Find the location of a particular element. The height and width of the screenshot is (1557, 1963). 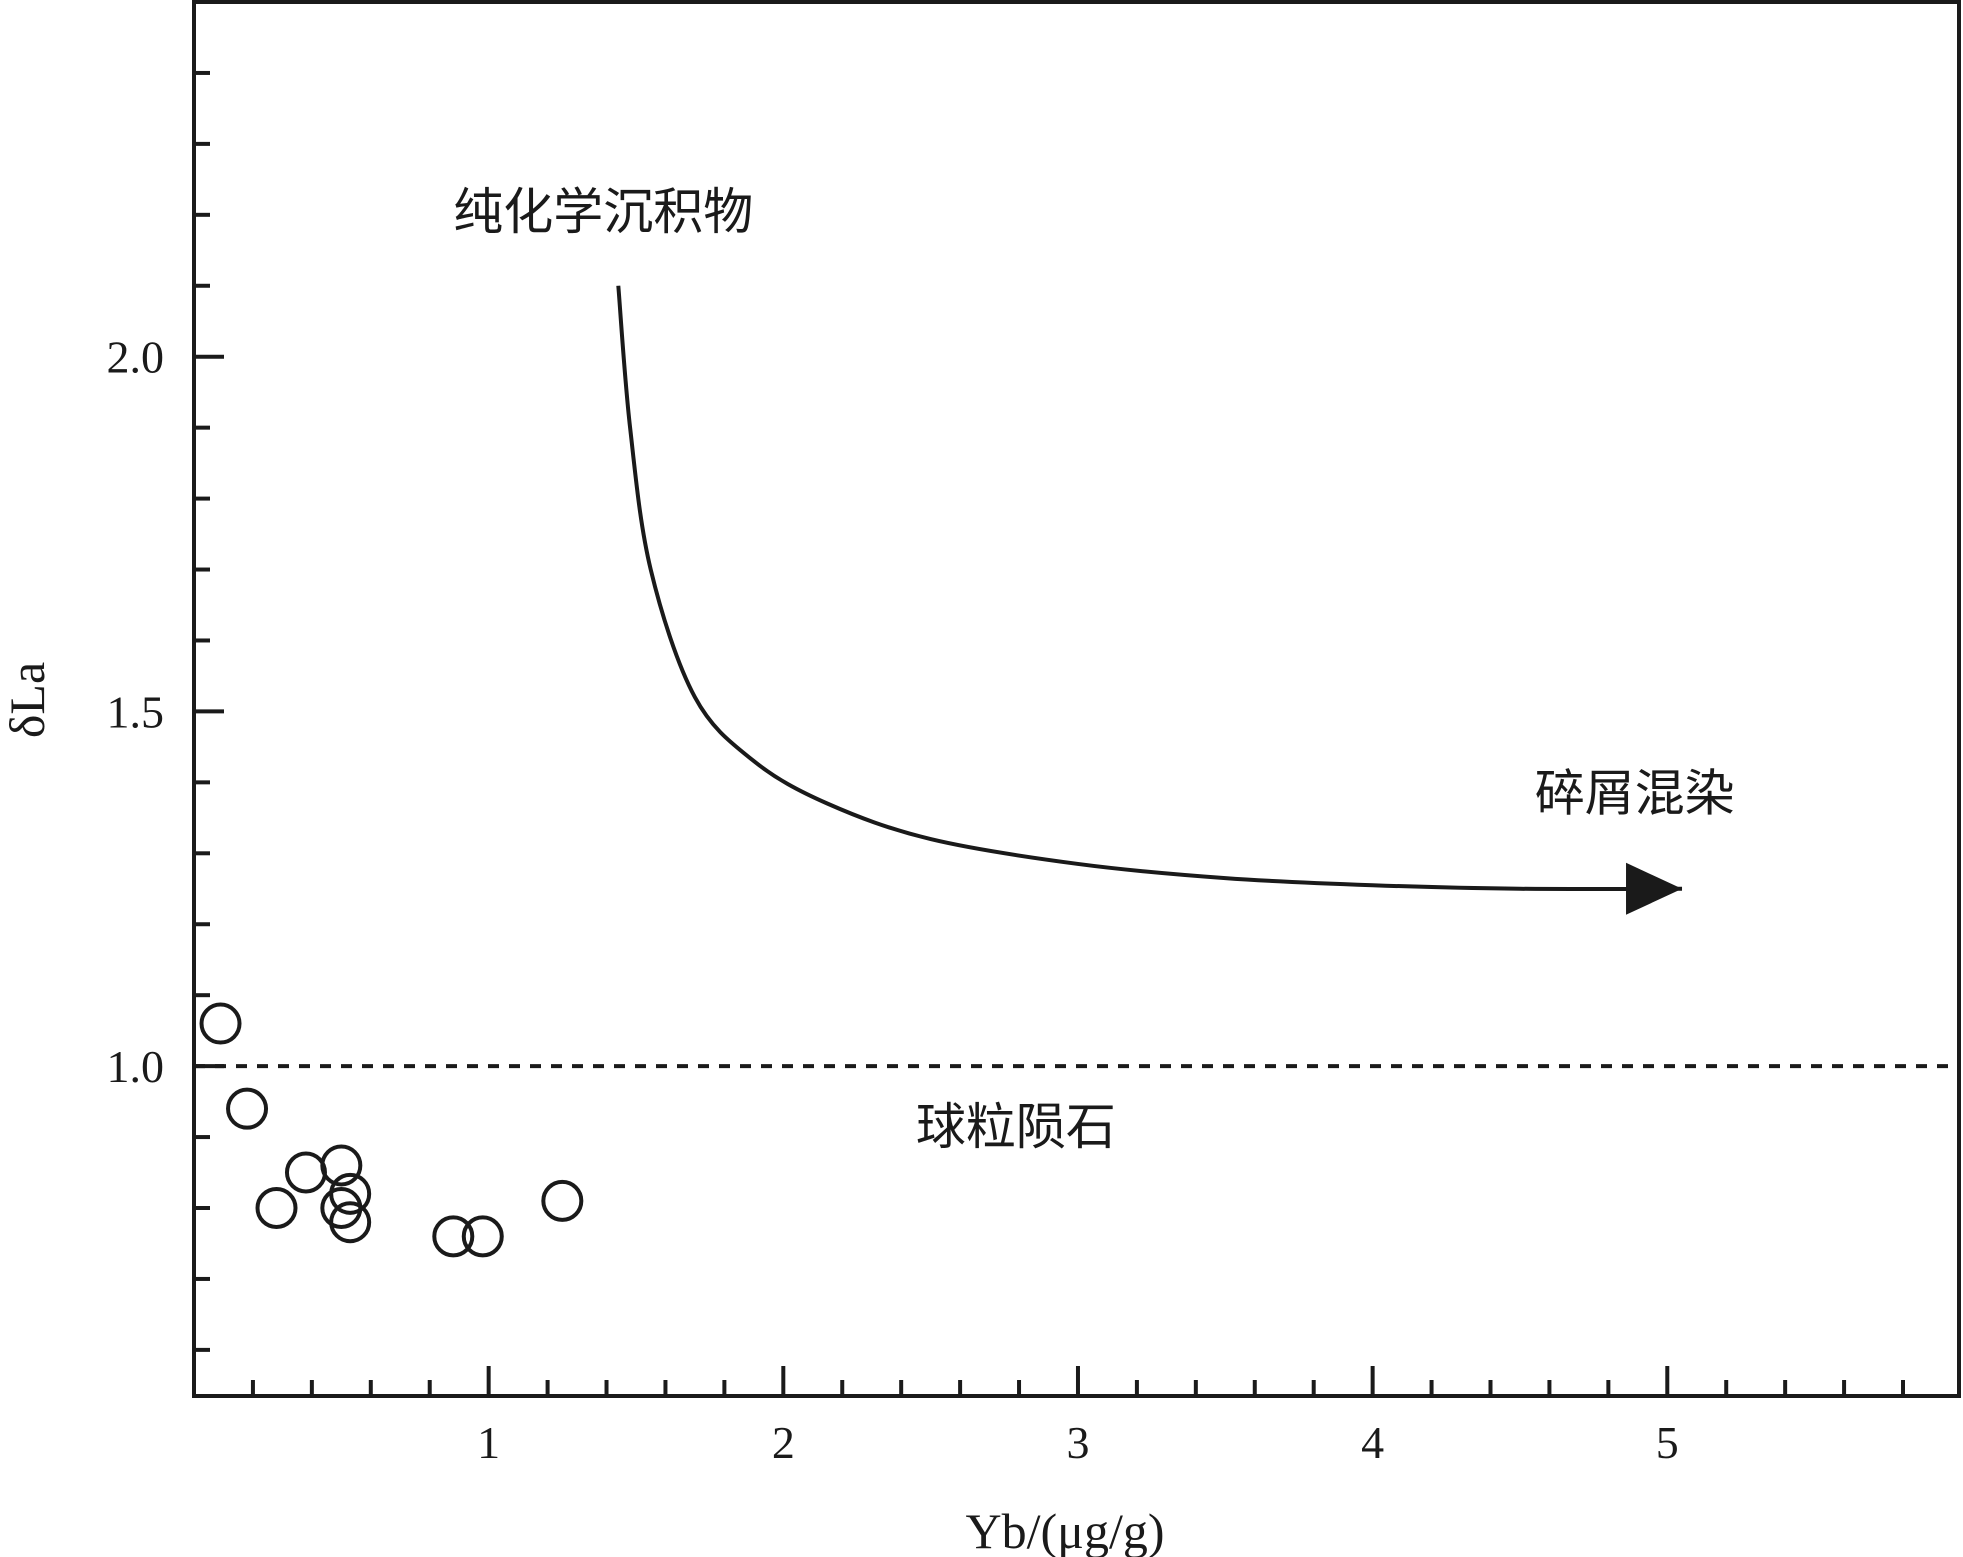

trend-arrowhead is located at coordinates (1654, 888).